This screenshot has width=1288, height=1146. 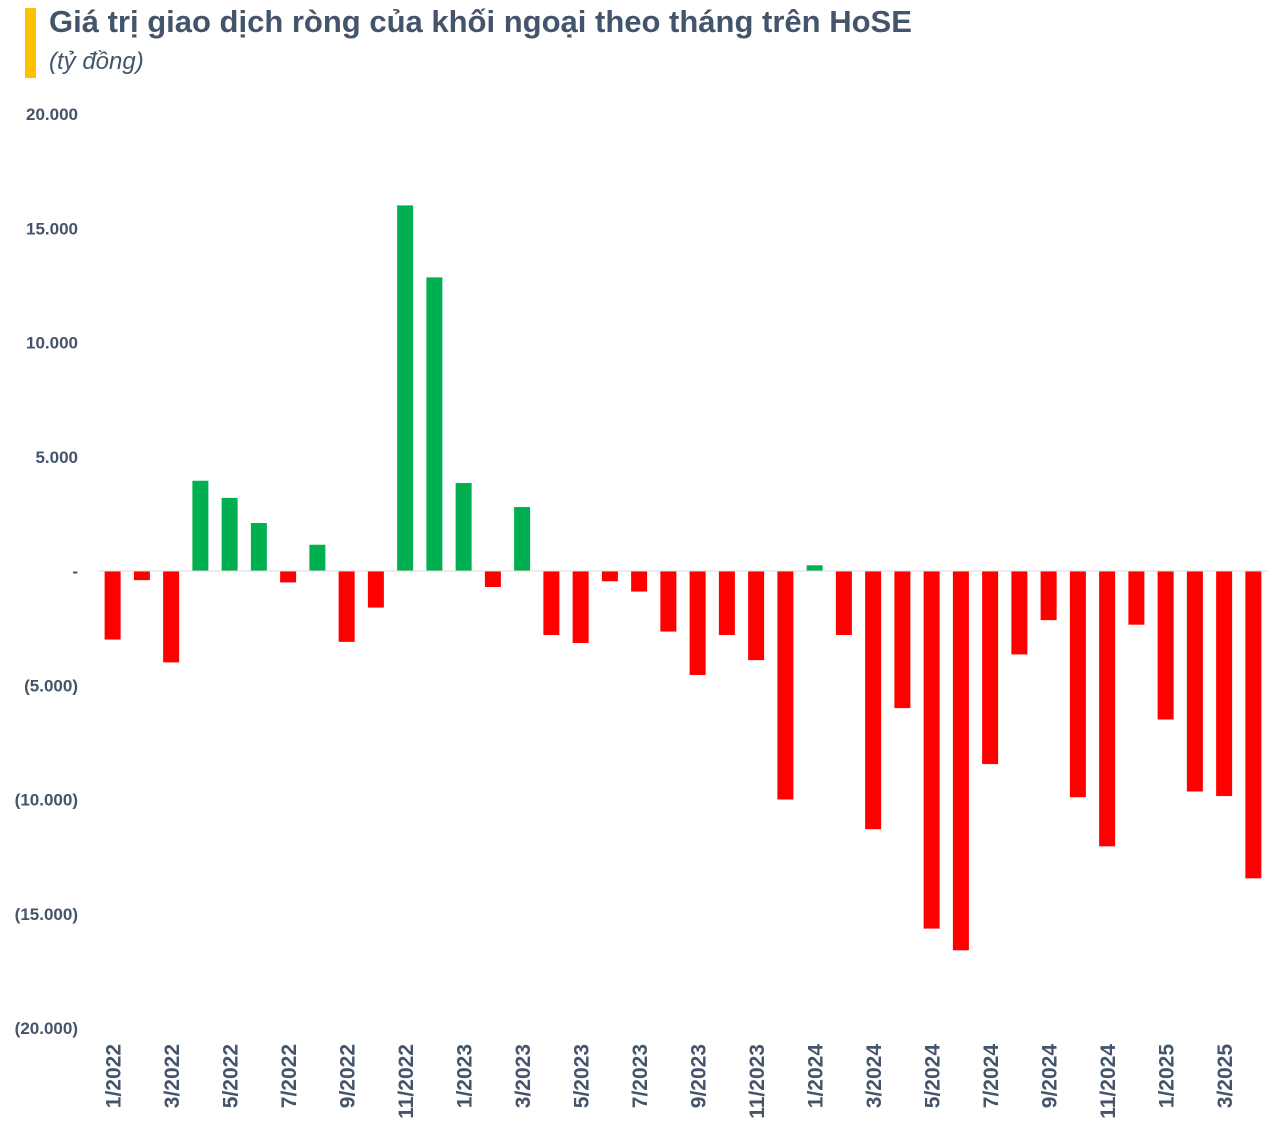 What do you see at coordinates (465, 1076) in the screenshot?
I see `x-tick-label: 1/2023` at bounding box center [465, 1076].